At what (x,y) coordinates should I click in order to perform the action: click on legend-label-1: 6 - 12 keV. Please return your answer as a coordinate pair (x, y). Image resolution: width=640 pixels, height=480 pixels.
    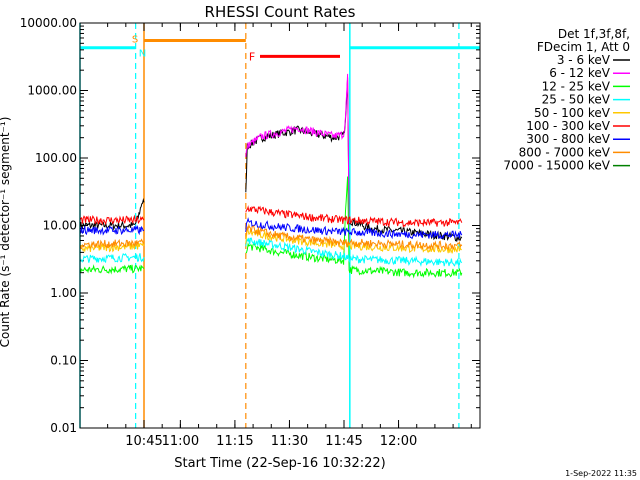
    Looking at the image, I should click on (580, 73).